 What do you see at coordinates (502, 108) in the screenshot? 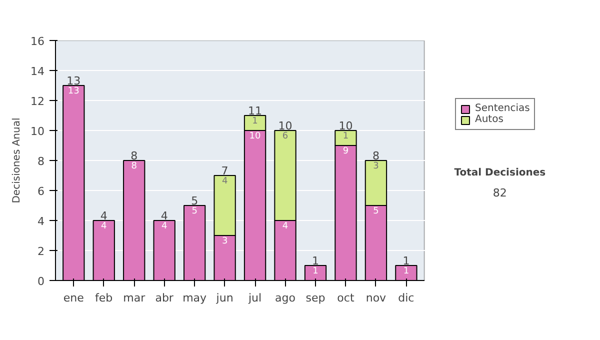
I see `legend-label: Sentencias` at bounding box center [502, 108].